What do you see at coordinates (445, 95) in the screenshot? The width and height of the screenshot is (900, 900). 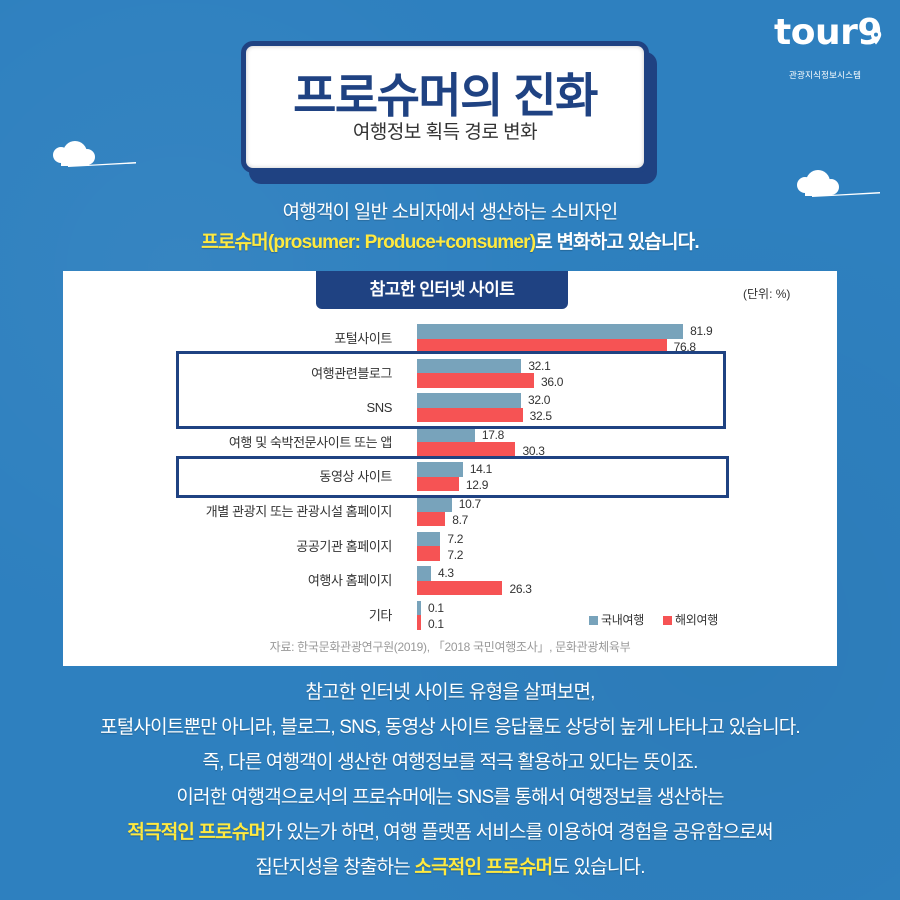 I see `page-title: 프로슈머의 진화` at bounding box center [445, 95].